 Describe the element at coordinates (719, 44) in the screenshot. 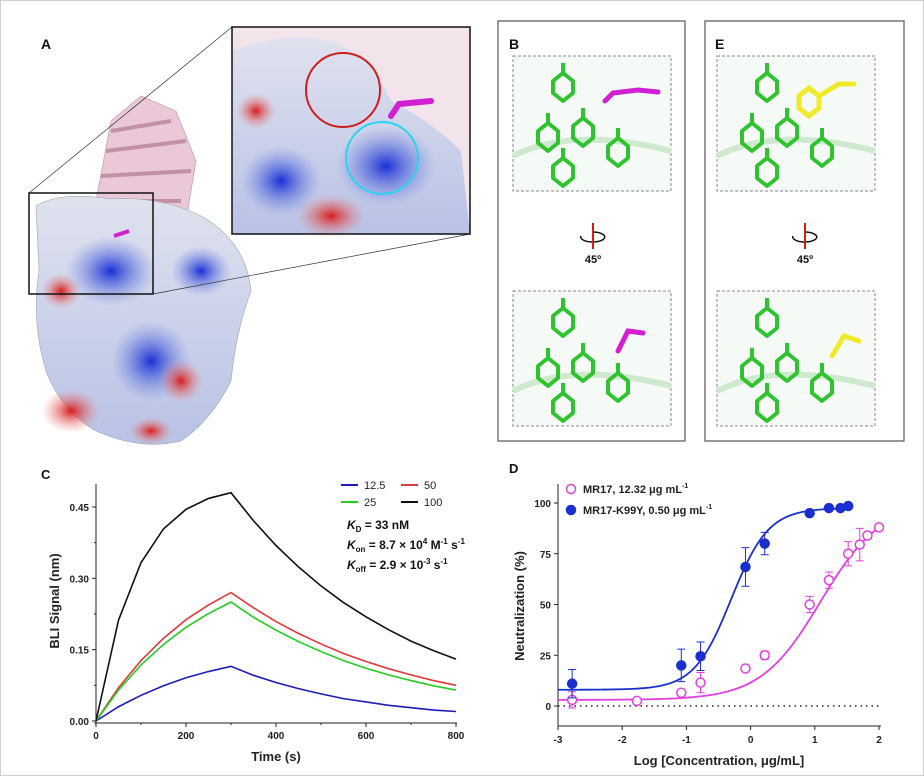

I see `panel-e-label: E` at that location.